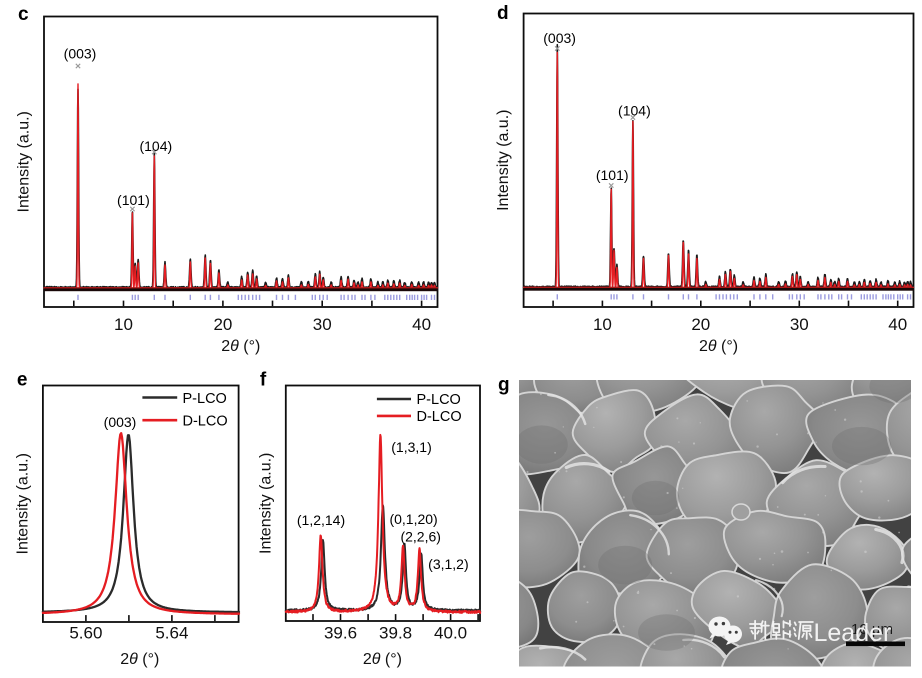 Image resolution: width=922 pixels, height=678 pixels. What do you see at coordinates (23, 14) in the screenshot?
I see `svg-text: c` at bounding box center [23, 14].